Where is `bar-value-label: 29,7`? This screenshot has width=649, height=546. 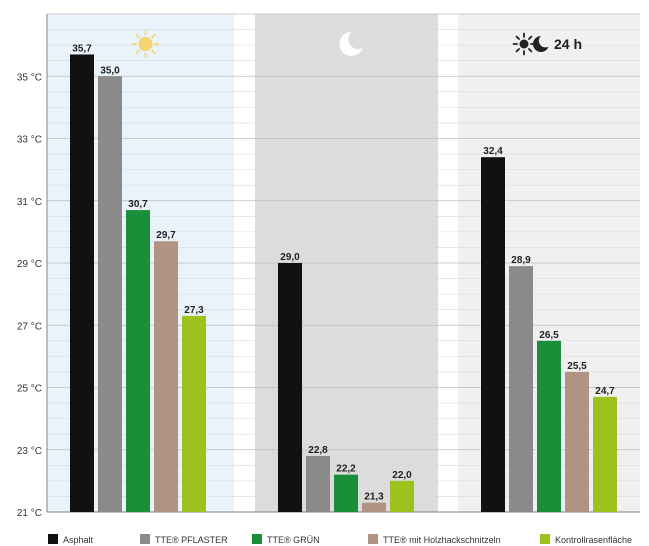 bar-value-label: 29,7 is located at coordinates (166, 235).